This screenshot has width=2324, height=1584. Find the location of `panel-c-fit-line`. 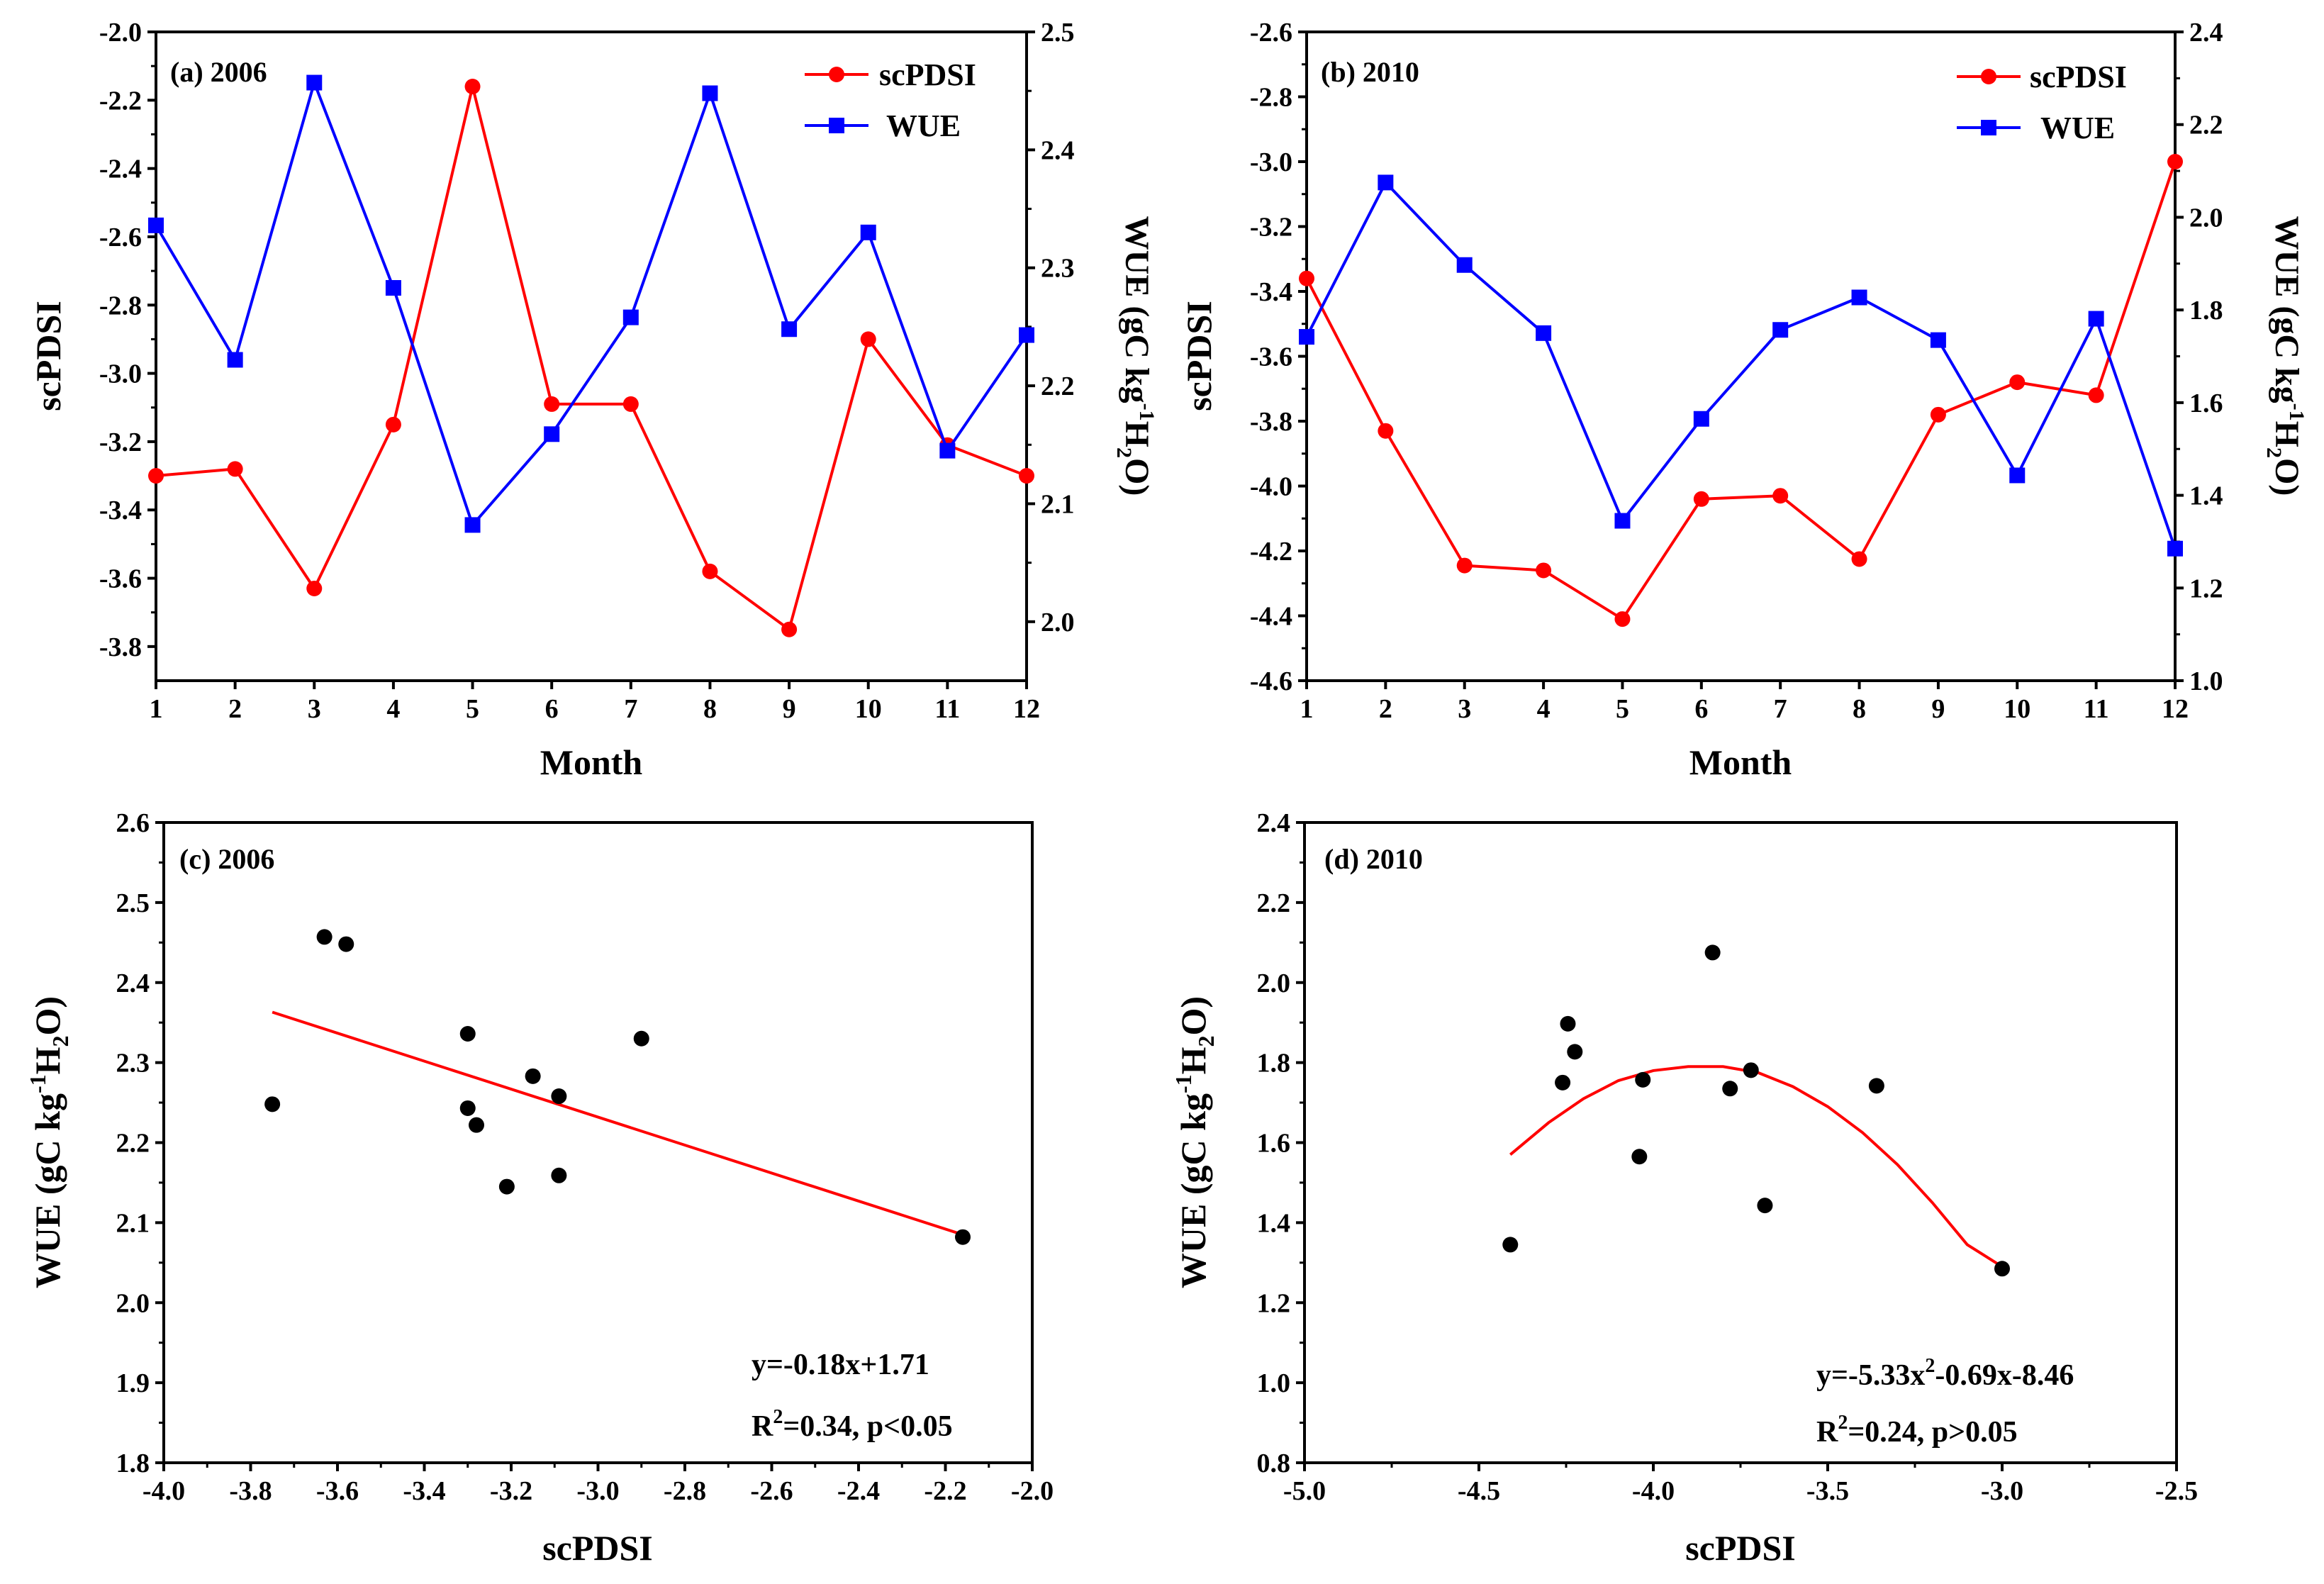

panel-c-fit-line is located at coordinates (617, 1123).